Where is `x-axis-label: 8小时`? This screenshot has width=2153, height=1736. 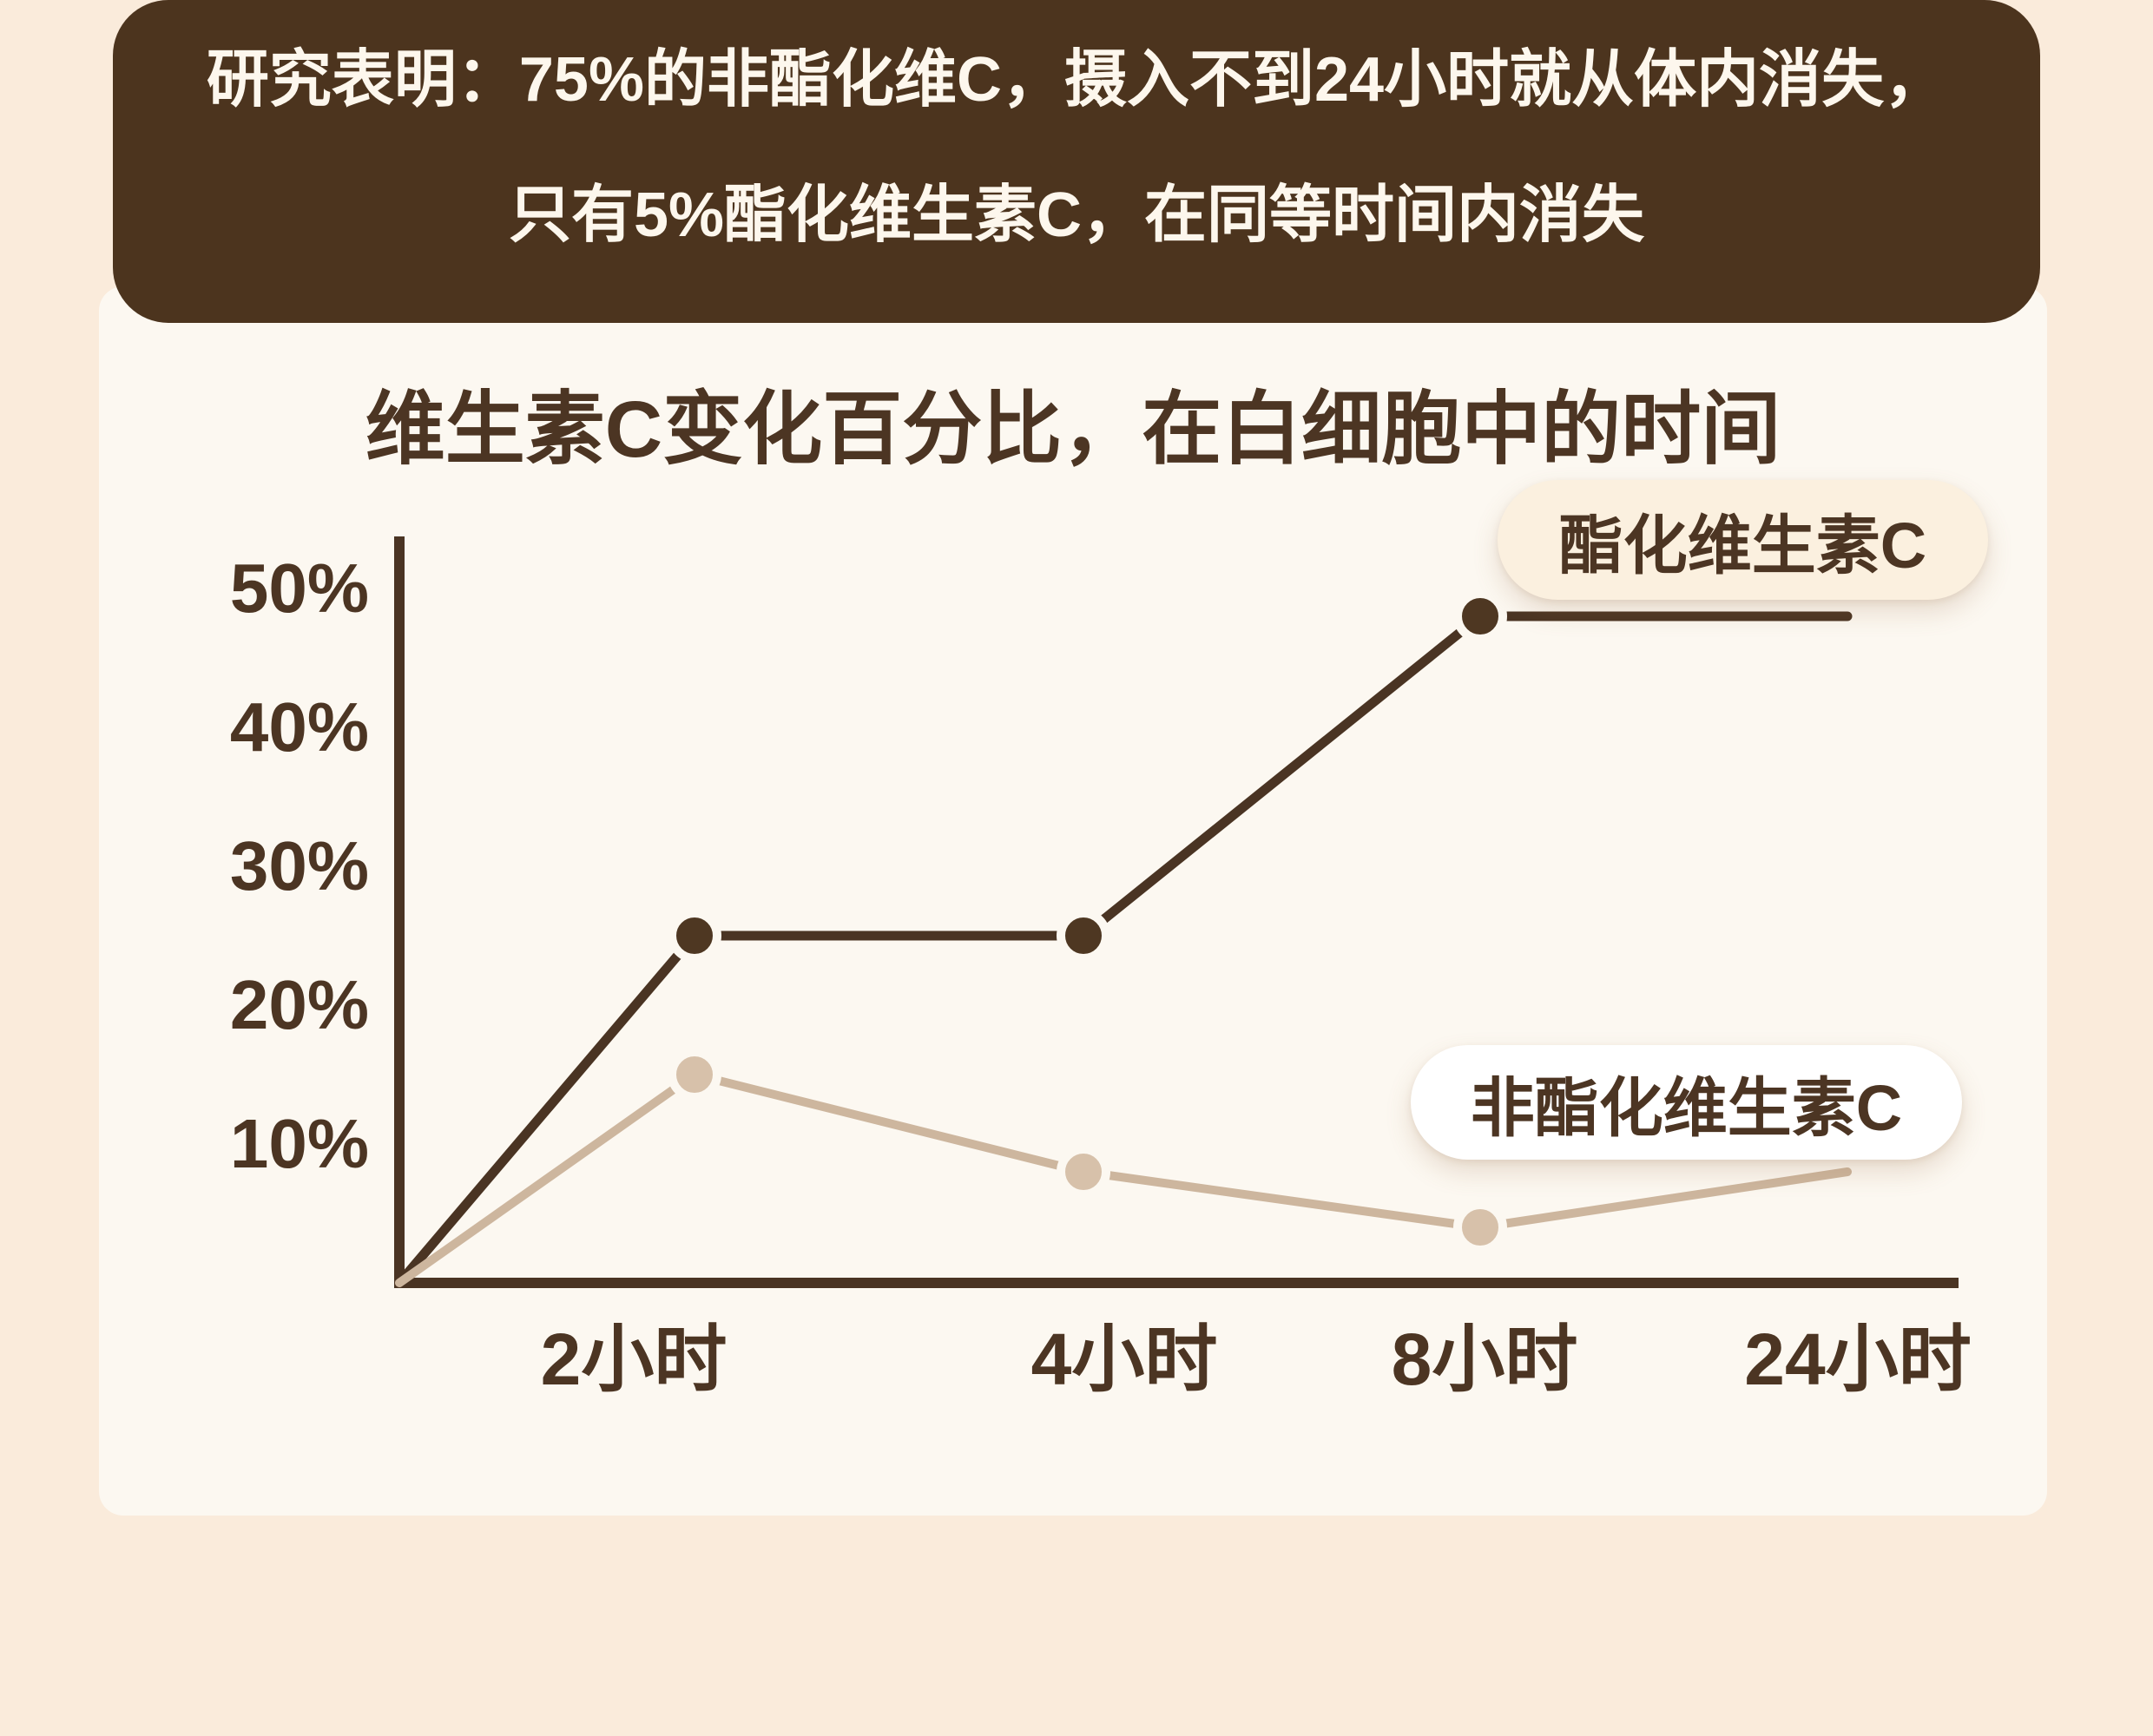
x-axis-label: 8小时 is located at coordinates (1484, 1359).